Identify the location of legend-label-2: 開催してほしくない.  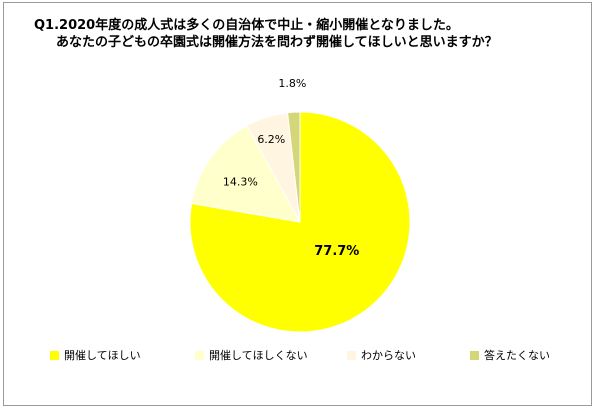
(258, 355).